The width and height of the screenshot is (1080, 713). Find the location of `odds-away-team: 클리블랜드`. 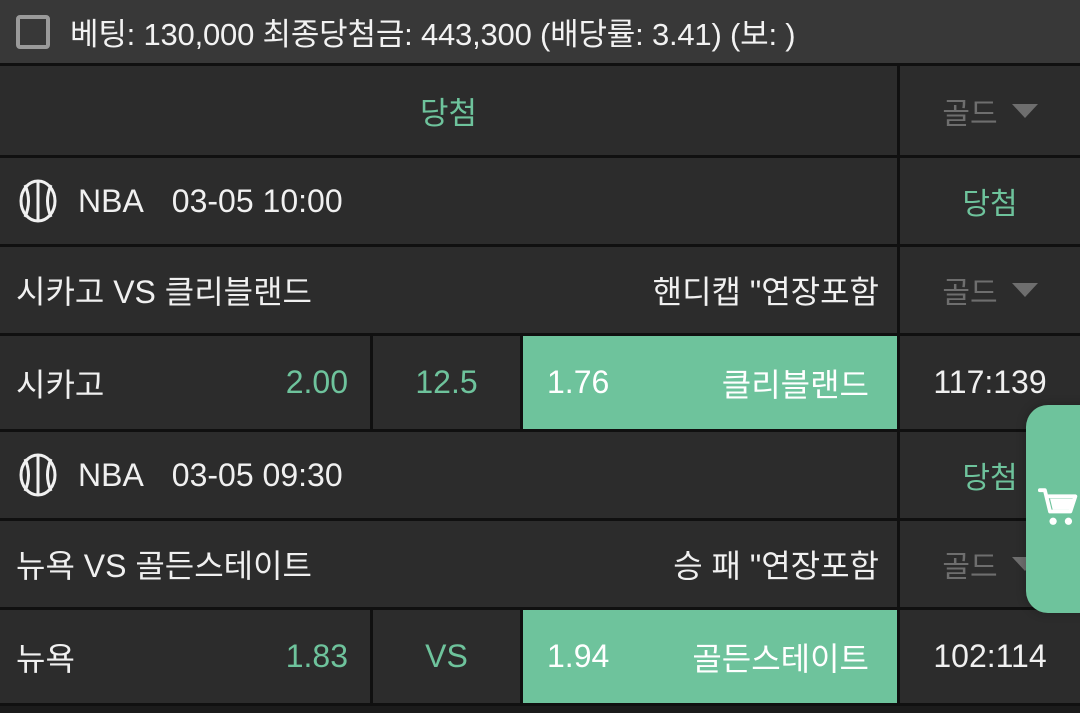

odds-away-team: 클리블랜드 is located at coordinates (795, 384).